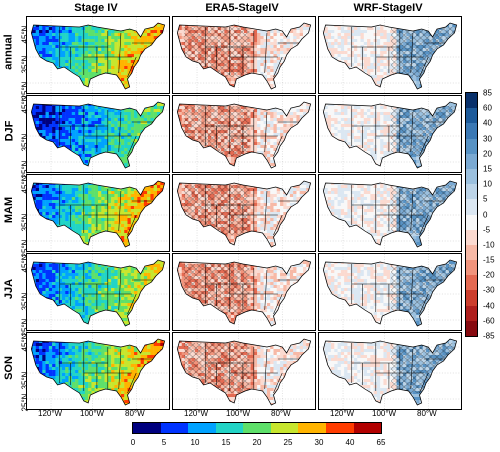 The height and width of the screenshot is (452, 500). Describe the element at coordinates (96, 8) in the screenshot. I see `column-title-stage-iv: Stage IV` at that location.